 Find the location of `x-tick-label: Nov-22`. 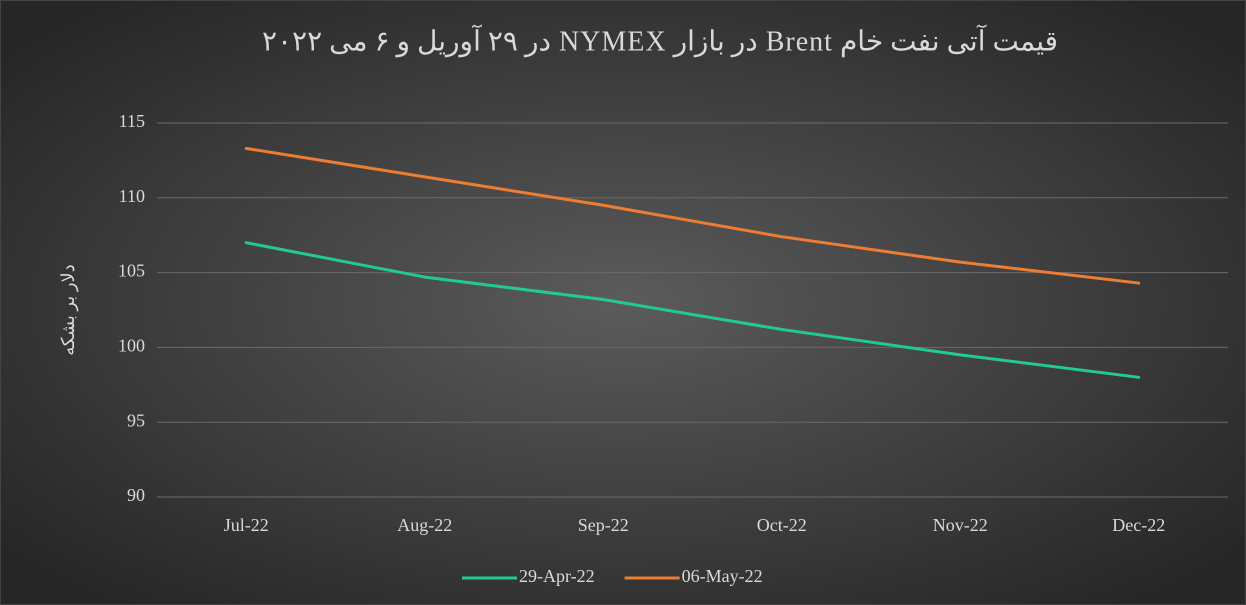

x-tick-label: Nov-22 is located at coordinates (960, 525).